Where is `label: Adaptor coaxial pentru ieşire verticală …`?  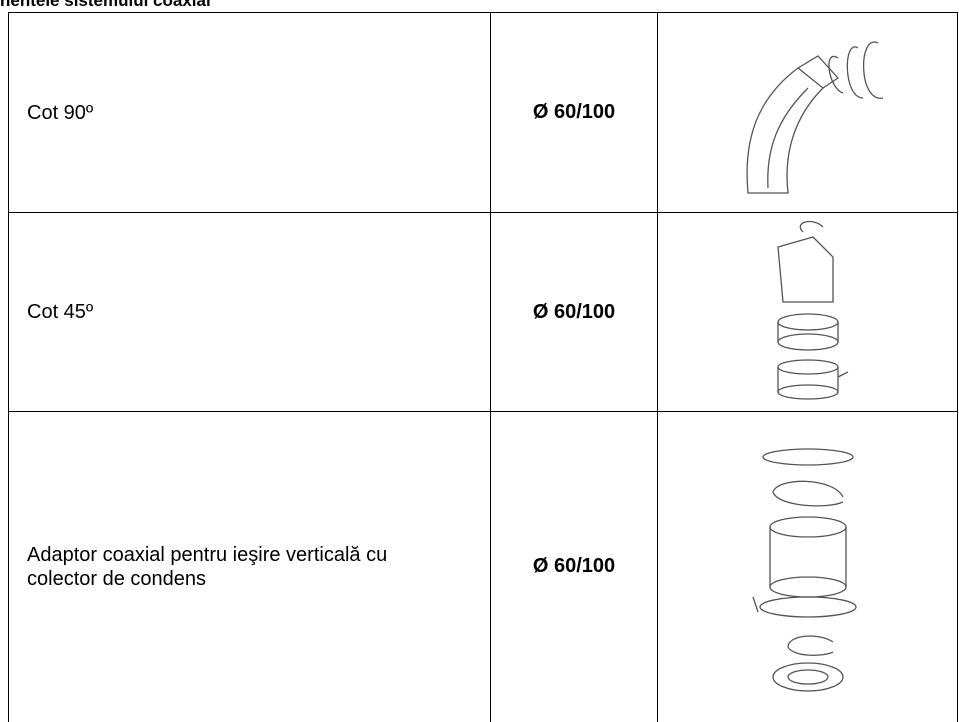
label: Adaptor coaxial pentru ieşire verticală … is located at coordinates (207, 566).